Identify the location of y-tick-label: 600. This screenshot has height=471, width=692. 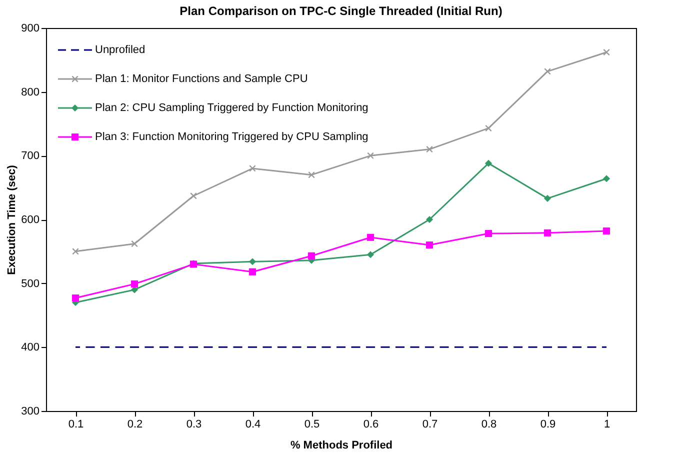
(30, 220).